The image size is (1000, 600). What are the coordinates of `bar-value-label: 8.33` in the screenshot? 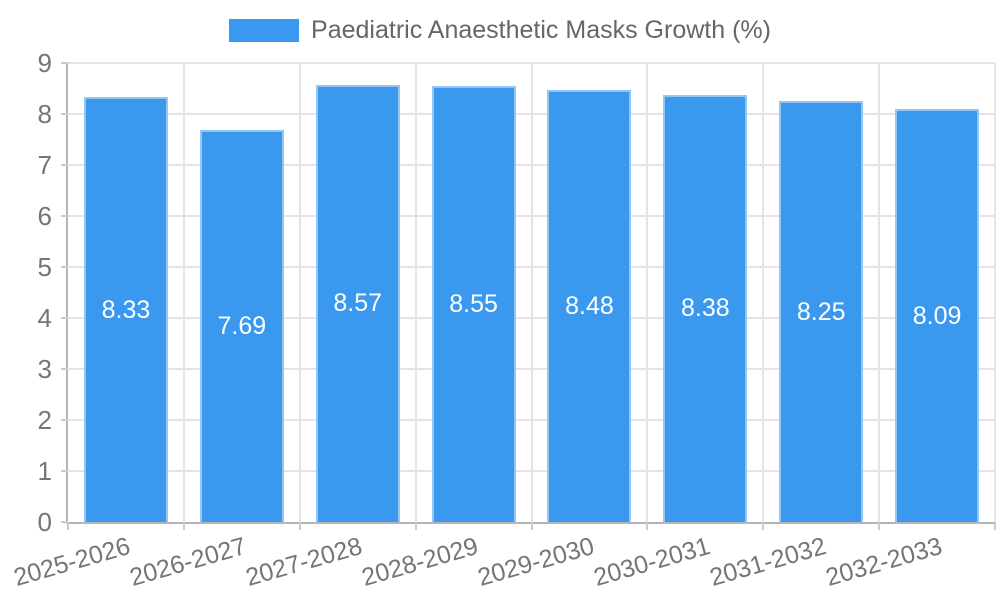 It's located at (126, 309).